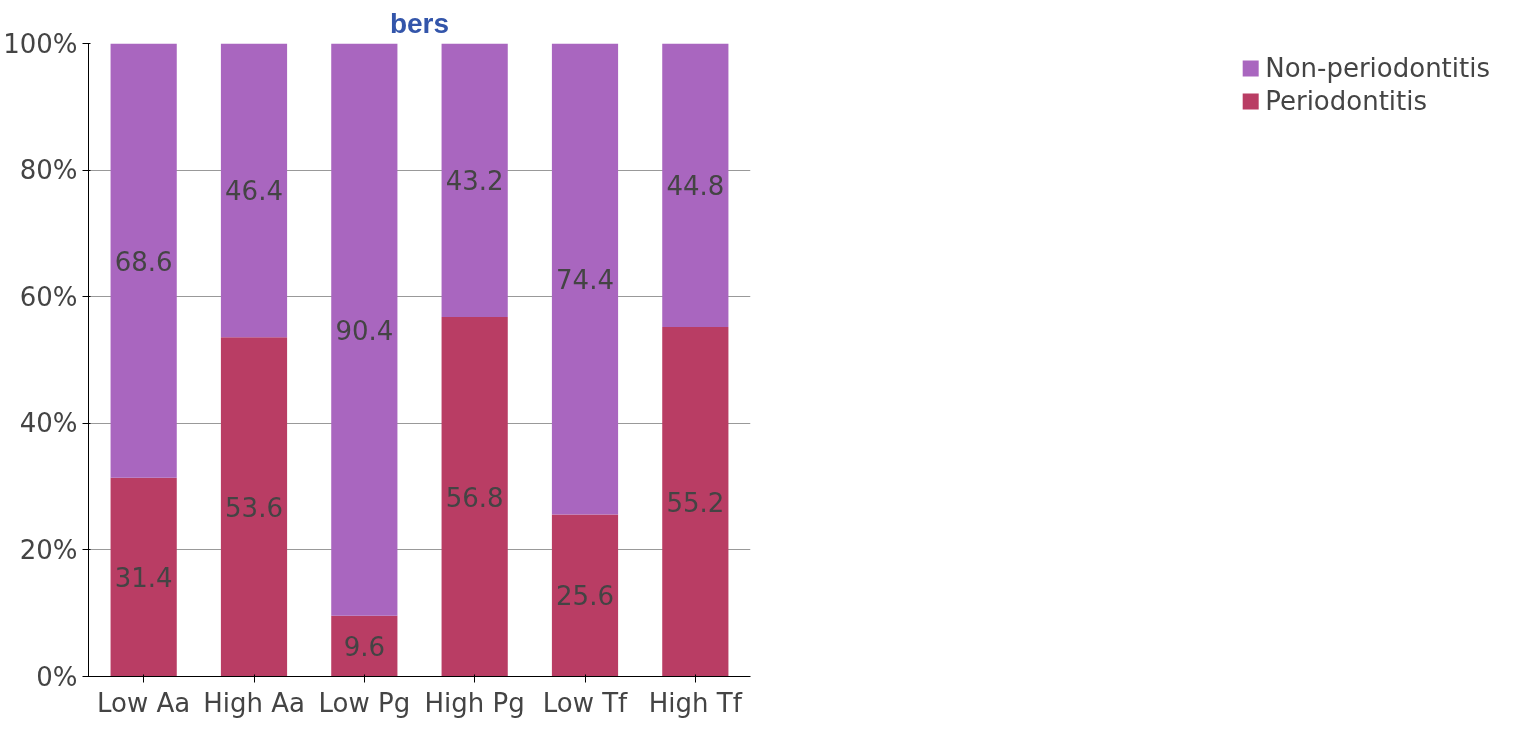 This screenshot has height=737, width=1536. What do you see at coordinates (1346, 101) in the screenshot?
I see `legend-label: Periodontitis` at bounding box center [1346, 101].